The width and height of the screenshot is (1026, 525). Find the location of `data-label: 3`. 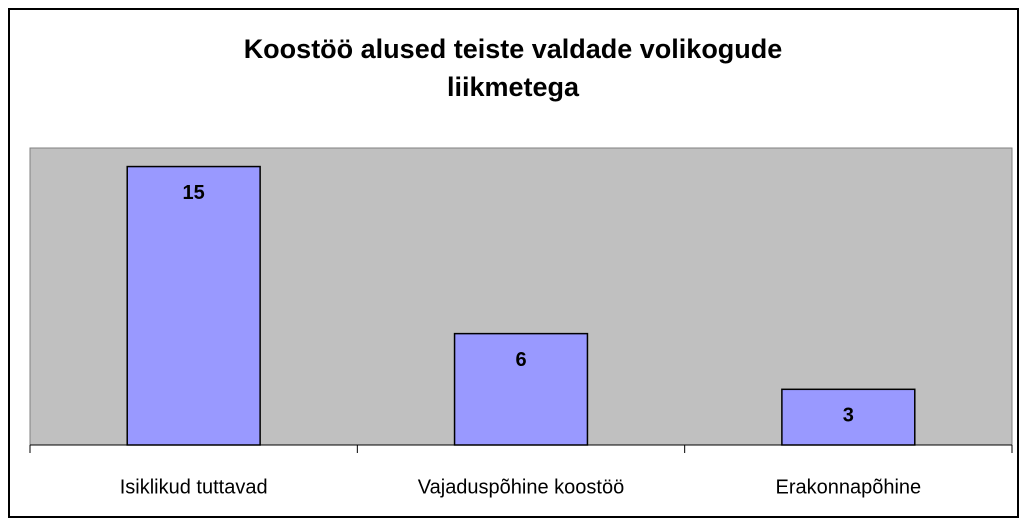

data-label: 3 is located at coordinates (848, 416).